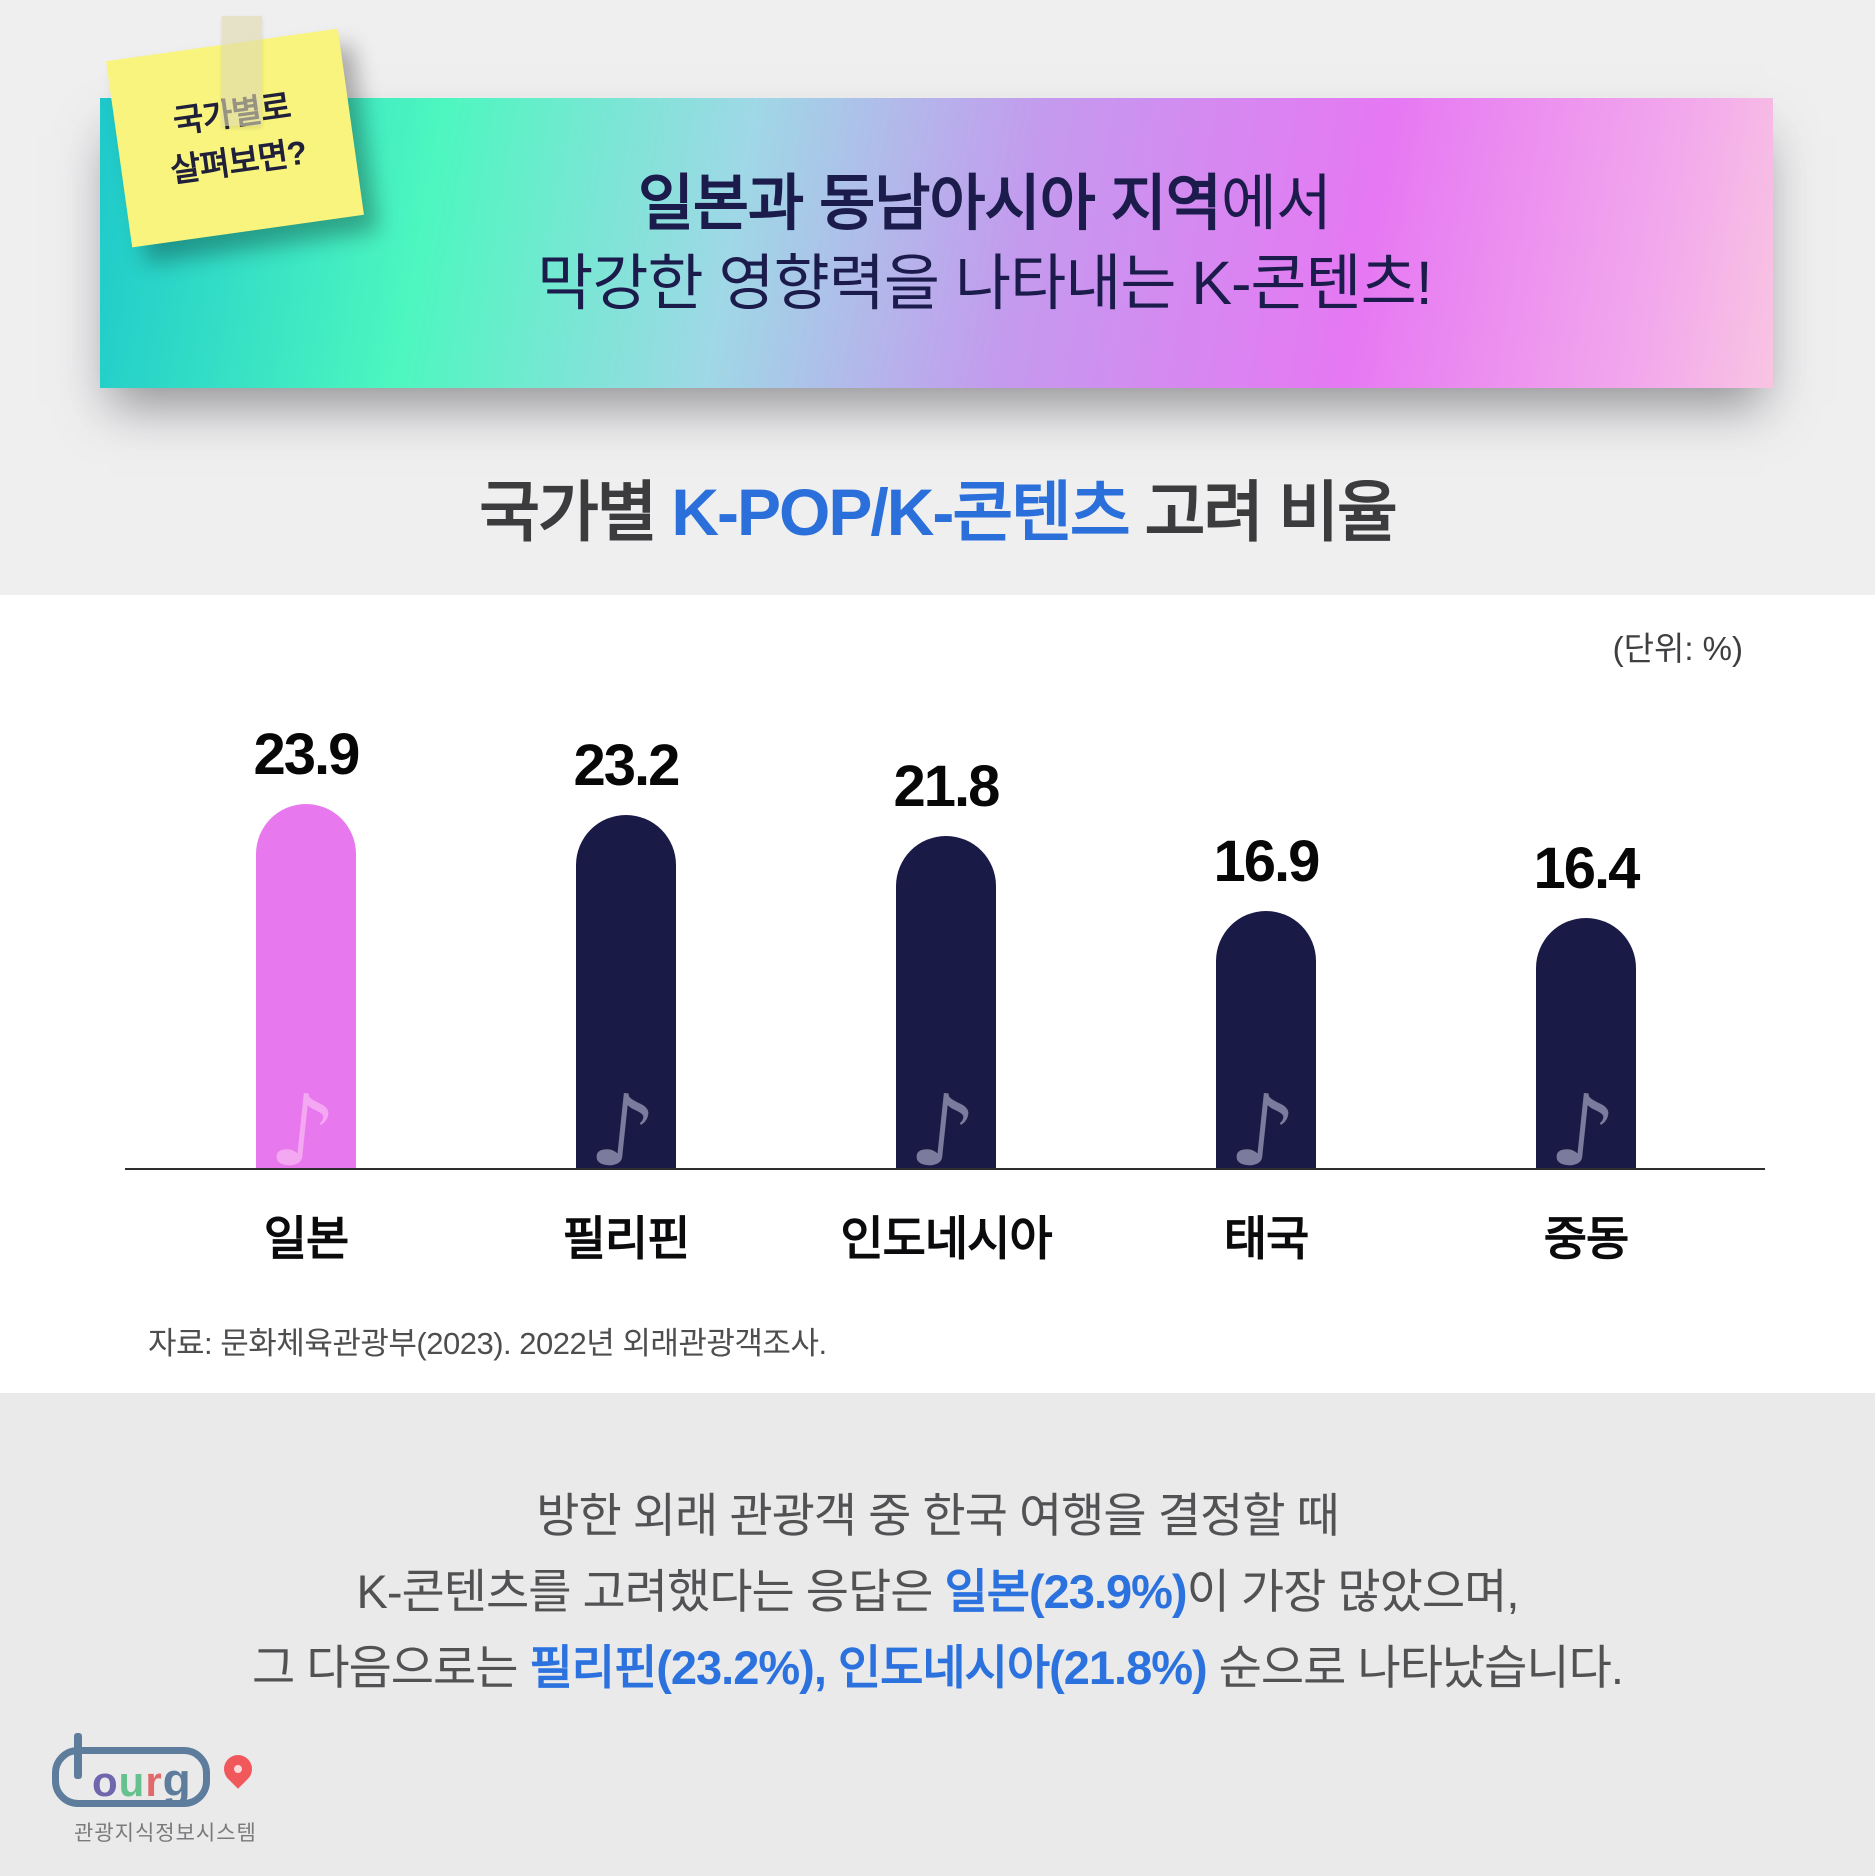 This screenshot has width=1875, height=1876. Describe the element at coordinates (627, 765) in the screenshot. I see `bar-value-label: 23.2` at that location.